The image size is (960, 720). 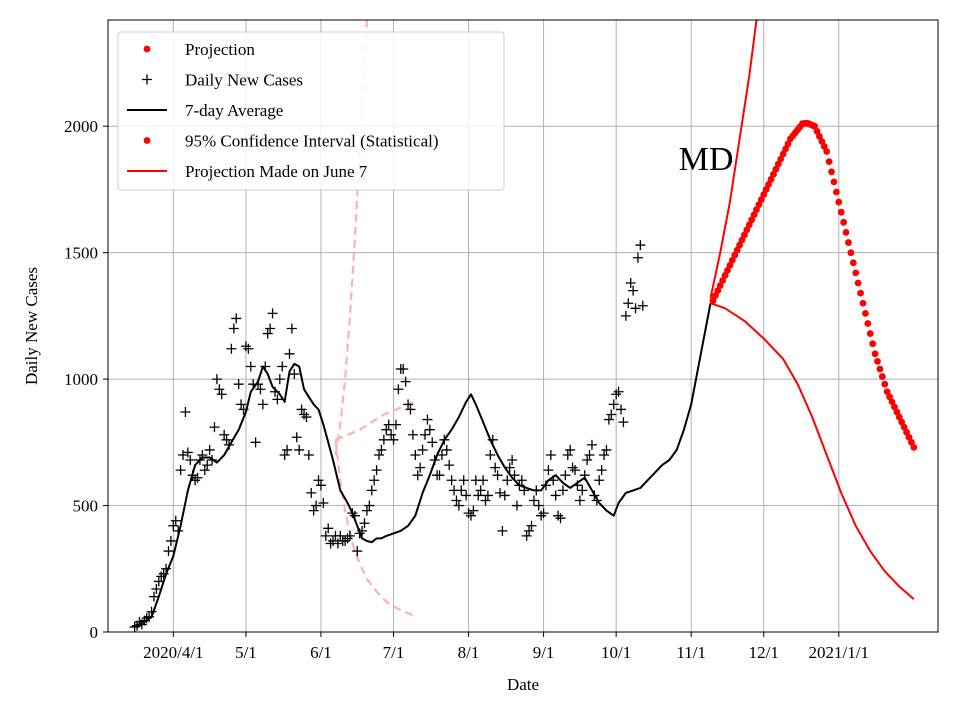 I want to click on x-axis-label: Date, so click(x=523, y=684).